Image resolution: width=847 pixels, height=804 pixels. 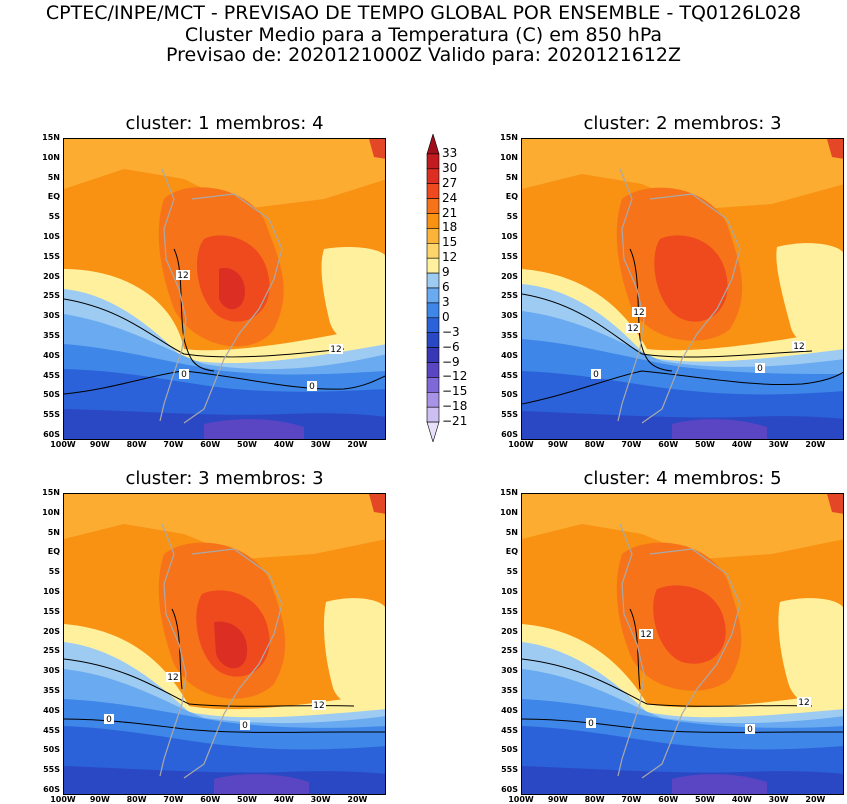 What do you see at coordinates (511, 197) in the screenshot?
I see `latitude-tick-label: EQ` at bounding box center [511, 197].